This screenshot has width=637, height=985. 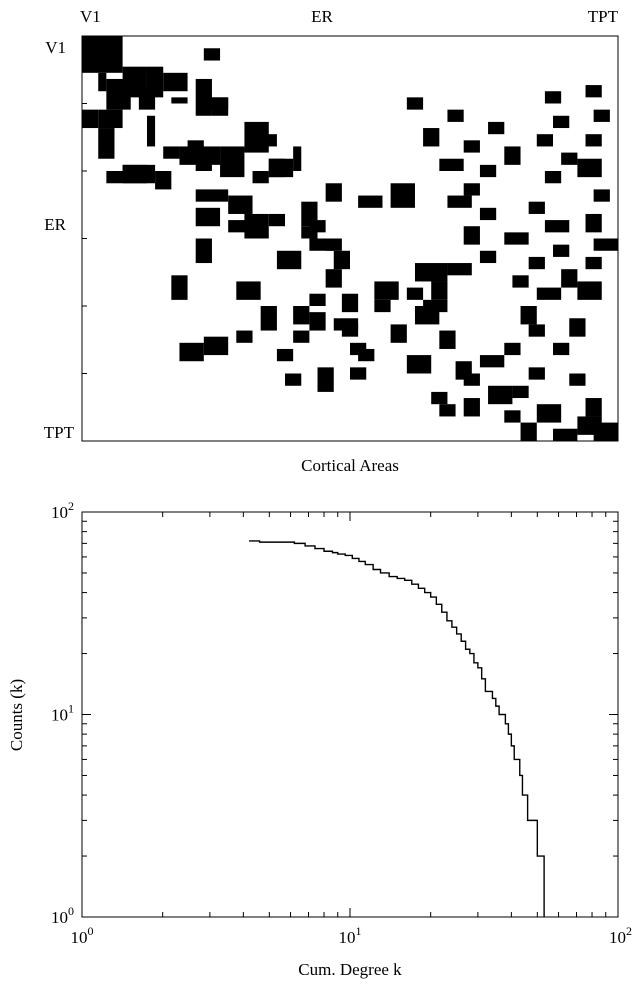 What do you see at coordinates (62, 915) in the screenshot?
I see `y-tick-label: 100` at bounding box center [62, 915].